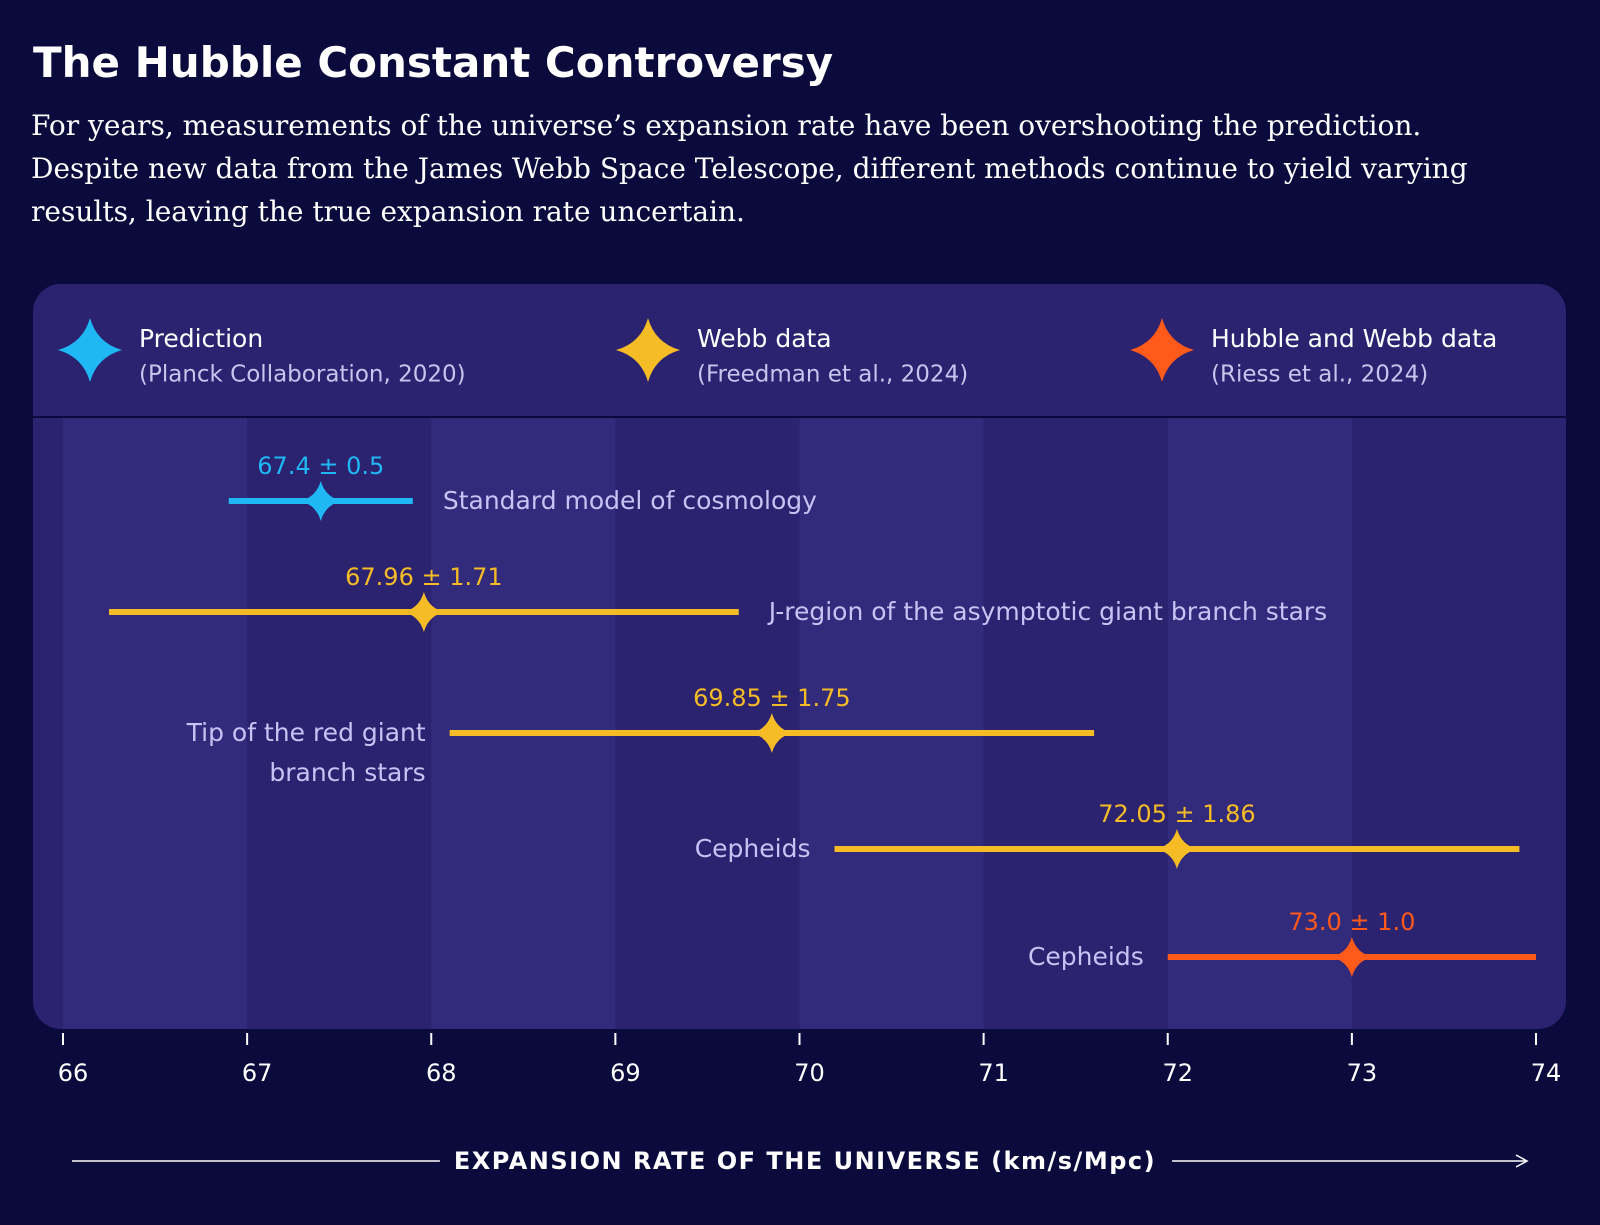 This screenshot has height=1225, width=1600. I want to click on legend-note: (Freedman et al., 2024), so click(832, 375).